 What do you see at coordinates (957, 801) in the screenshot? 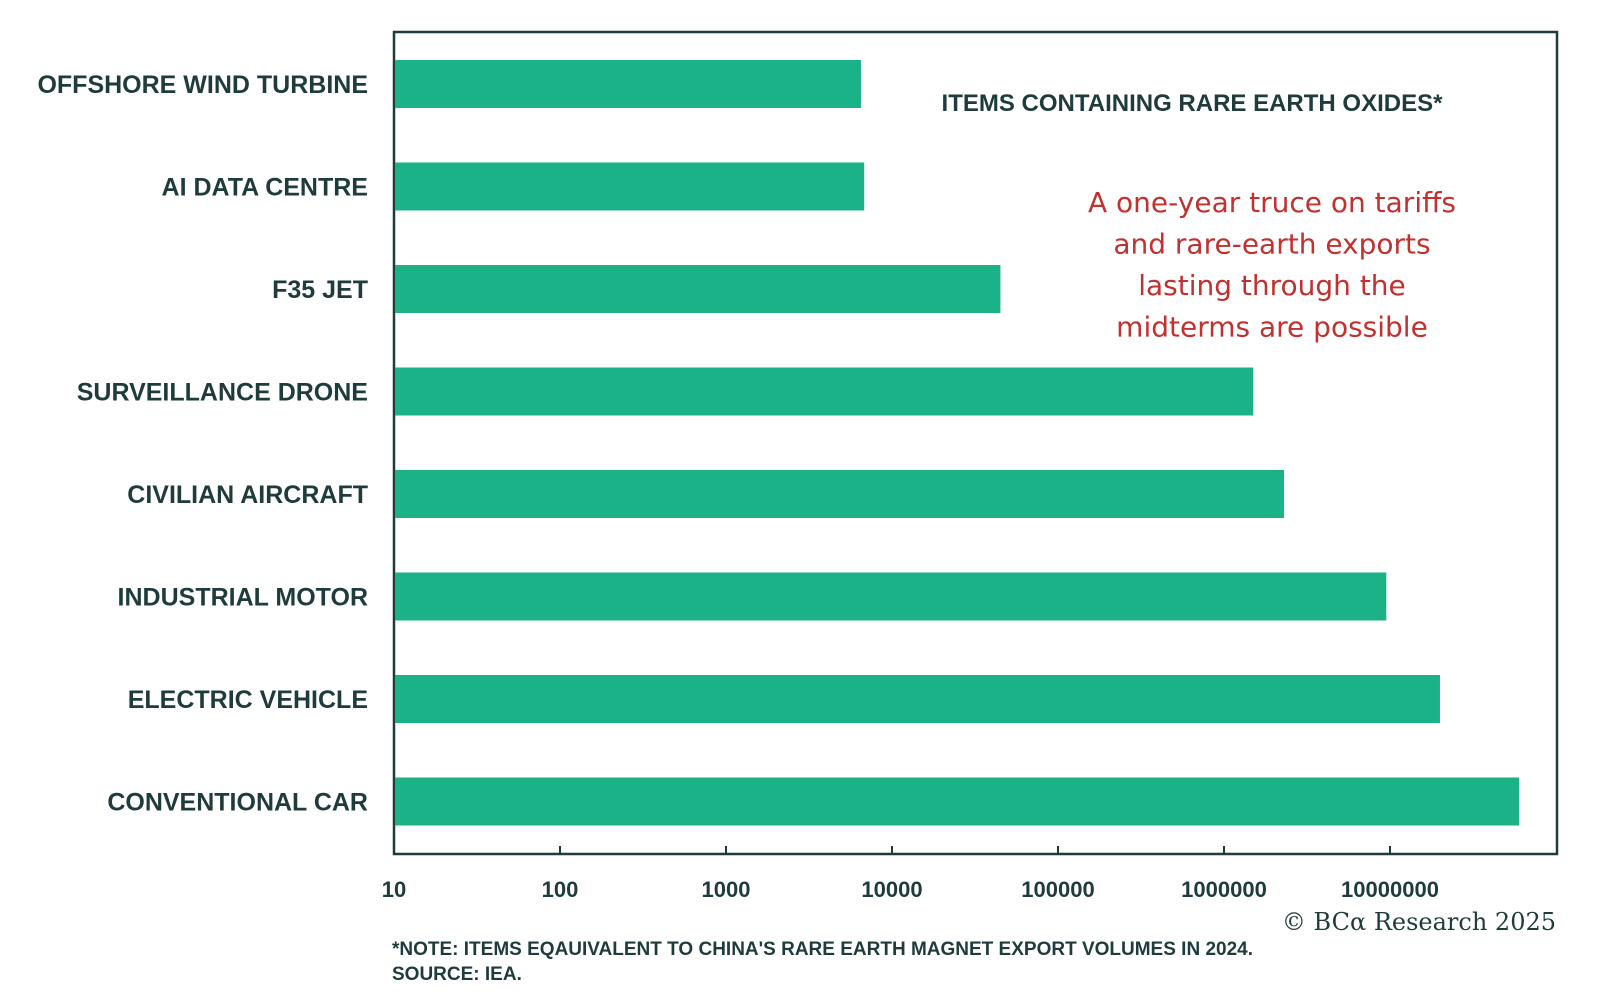
I see `bar-conventional-car` at bounding box center [957, 801].